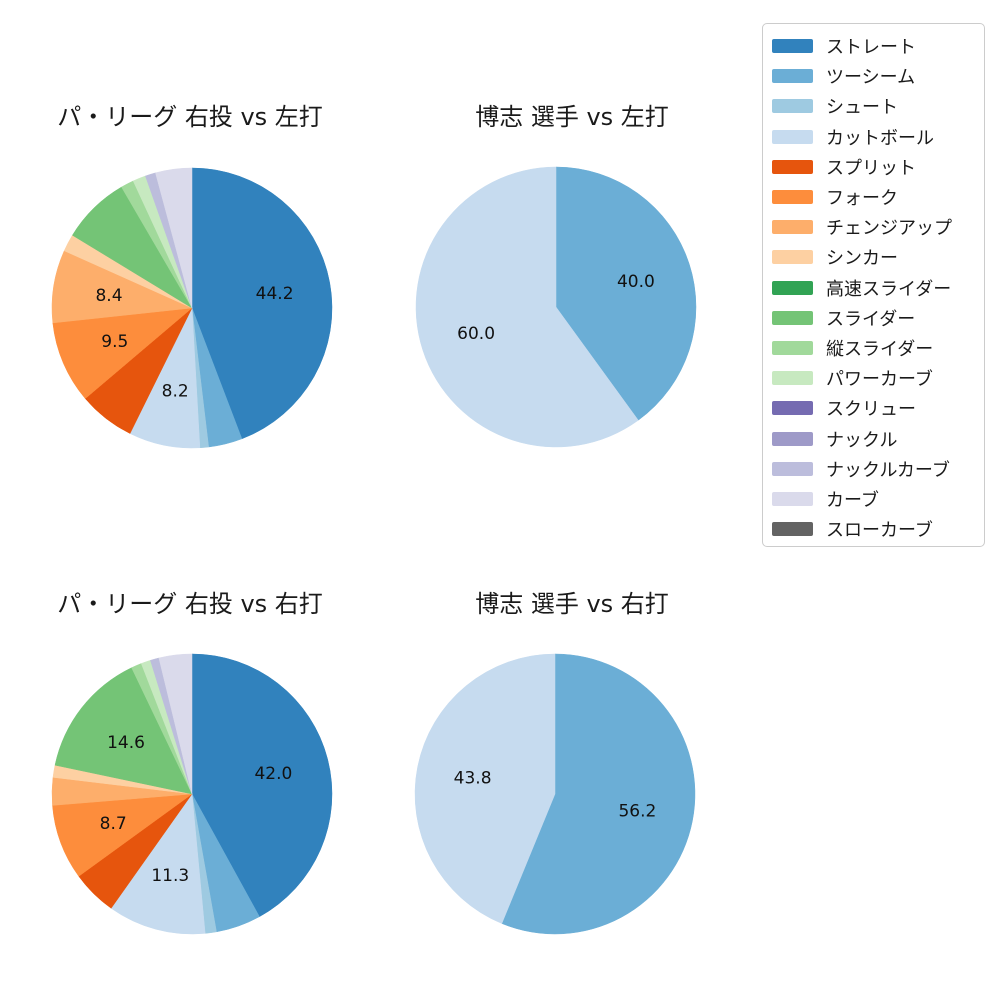 This screenshot has width=1000, height=1000. Describe the element at coordinates (862, 199) in the screenshot. I see `legend-label: フォーク` at that location.